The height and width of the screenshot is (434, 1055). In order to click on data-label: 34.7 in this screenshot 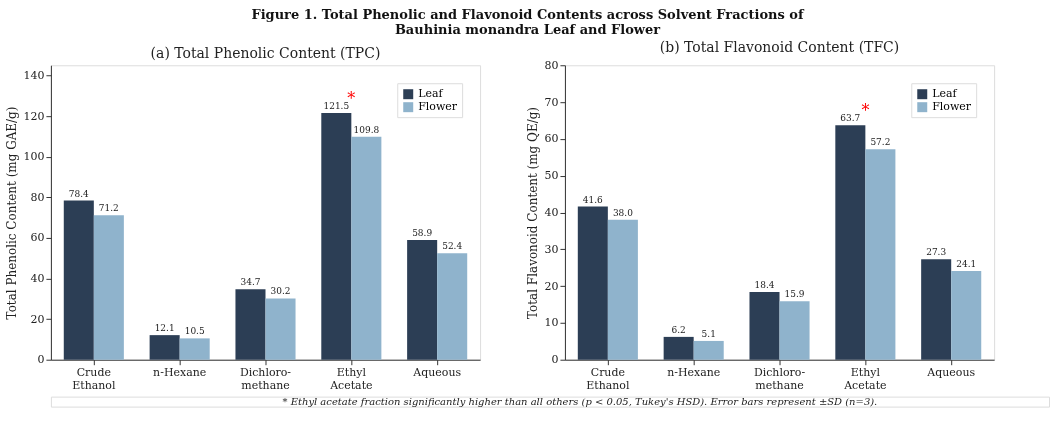, I will do `click(250, 282)`.